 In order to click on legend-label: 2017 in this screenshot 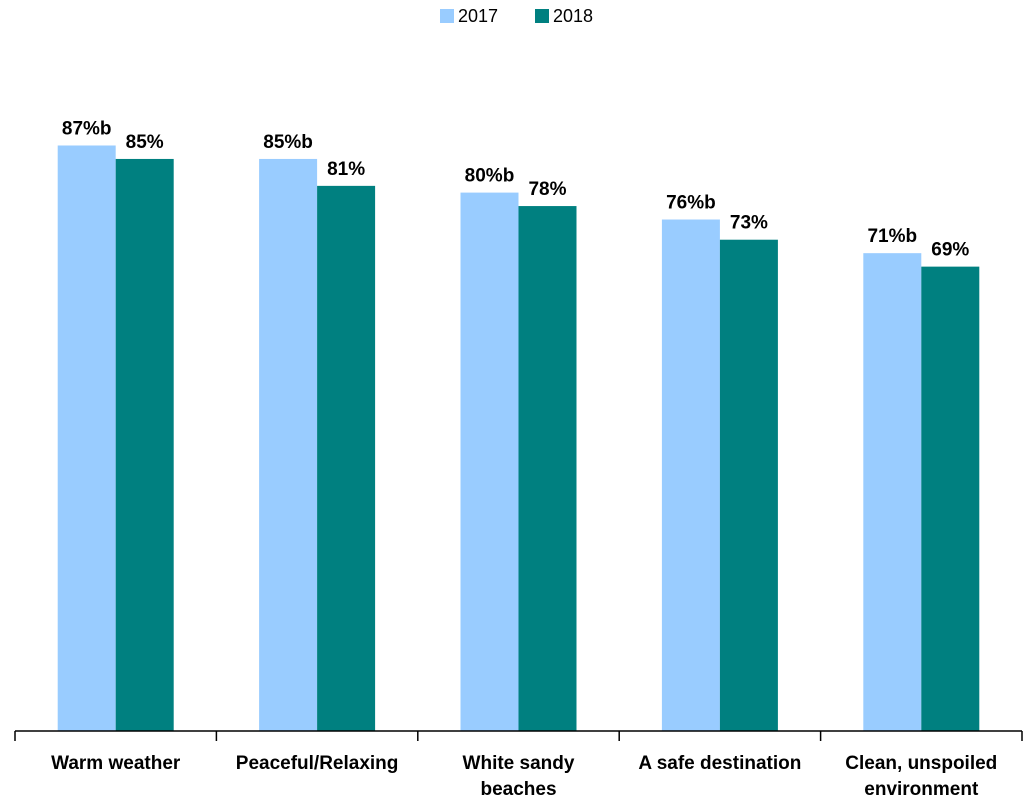, I will do `click(478, 16)`.